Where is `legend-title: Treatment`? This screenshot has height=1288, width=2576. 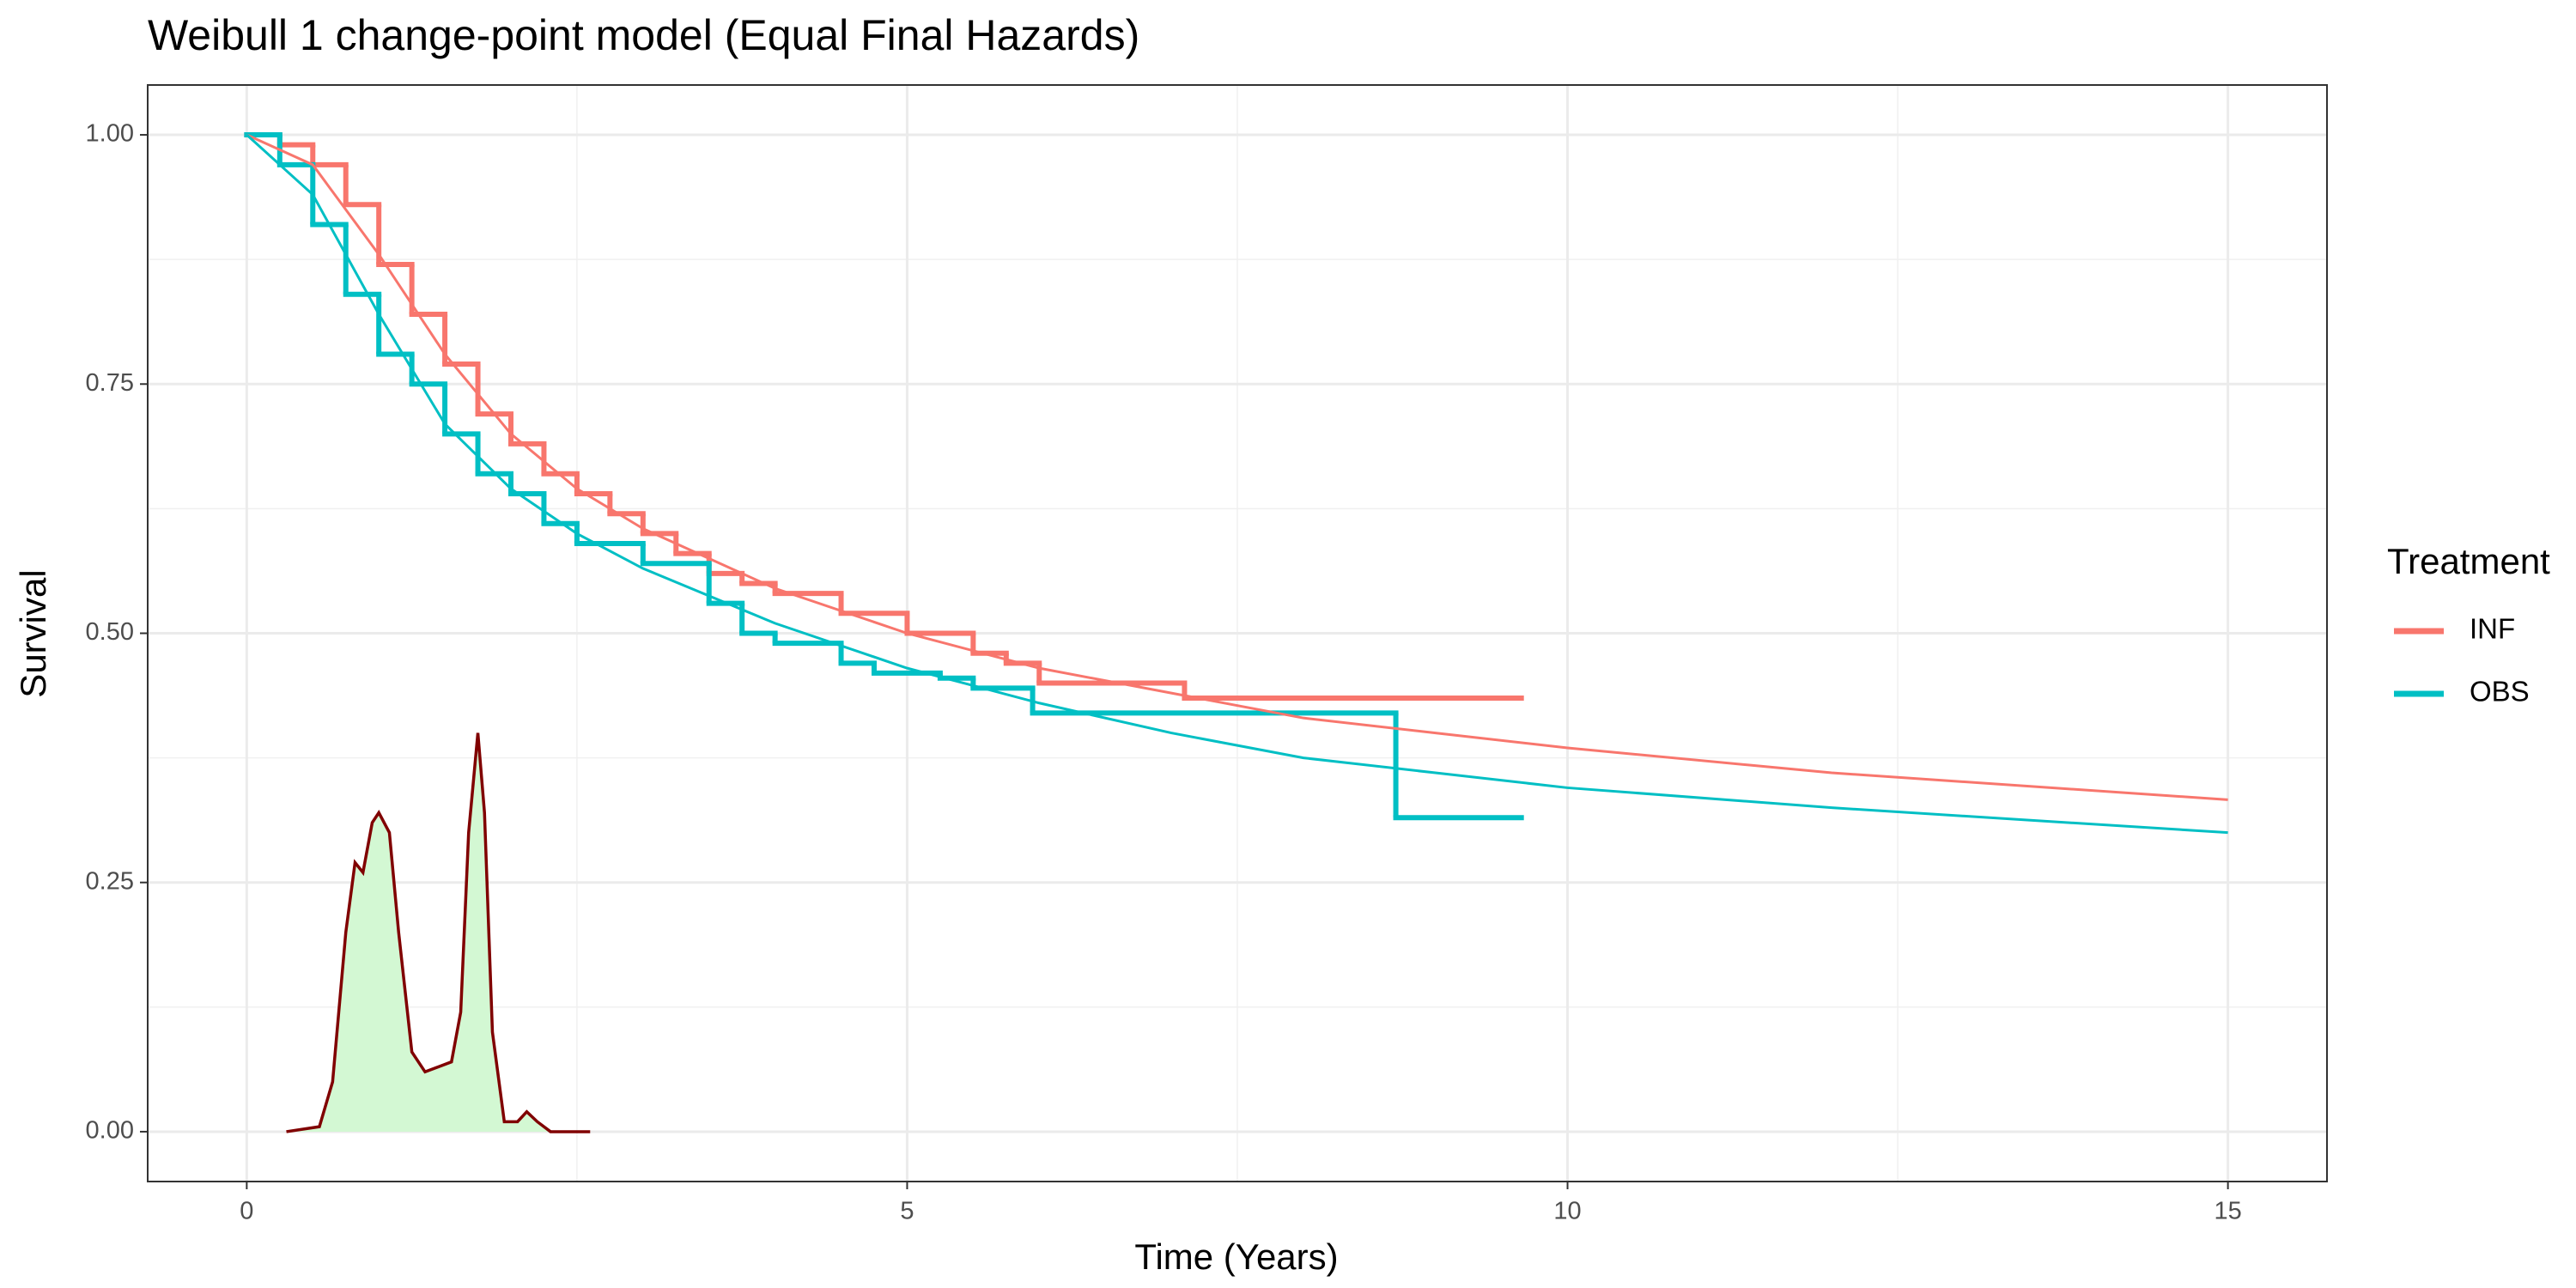
legend-title: Treatment is located at coordinates (2468, 561).